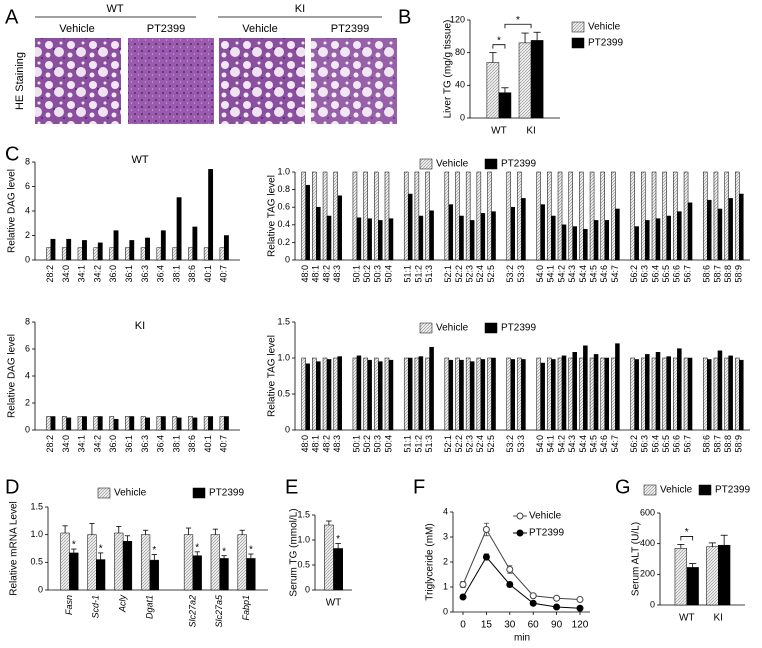  Describe the element at coordinates (687, 532) in the screenshot. I see `significance-mark: *` at that location.